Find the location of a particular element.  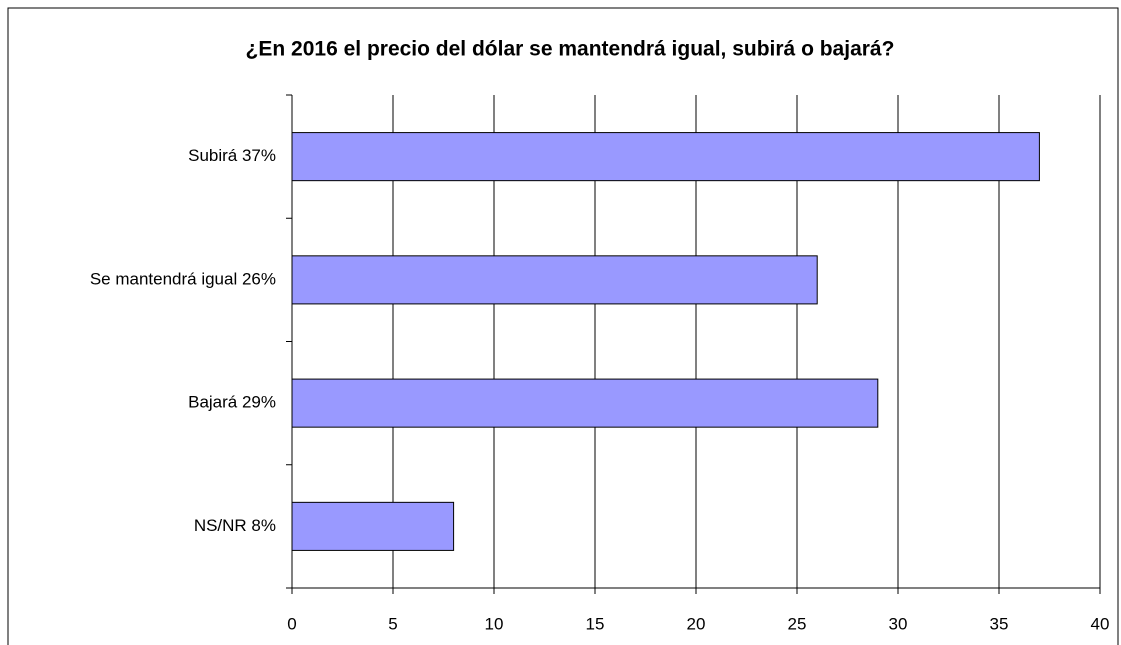

y-tick-label: Subirá 37% is located at coordinates (232, 155).